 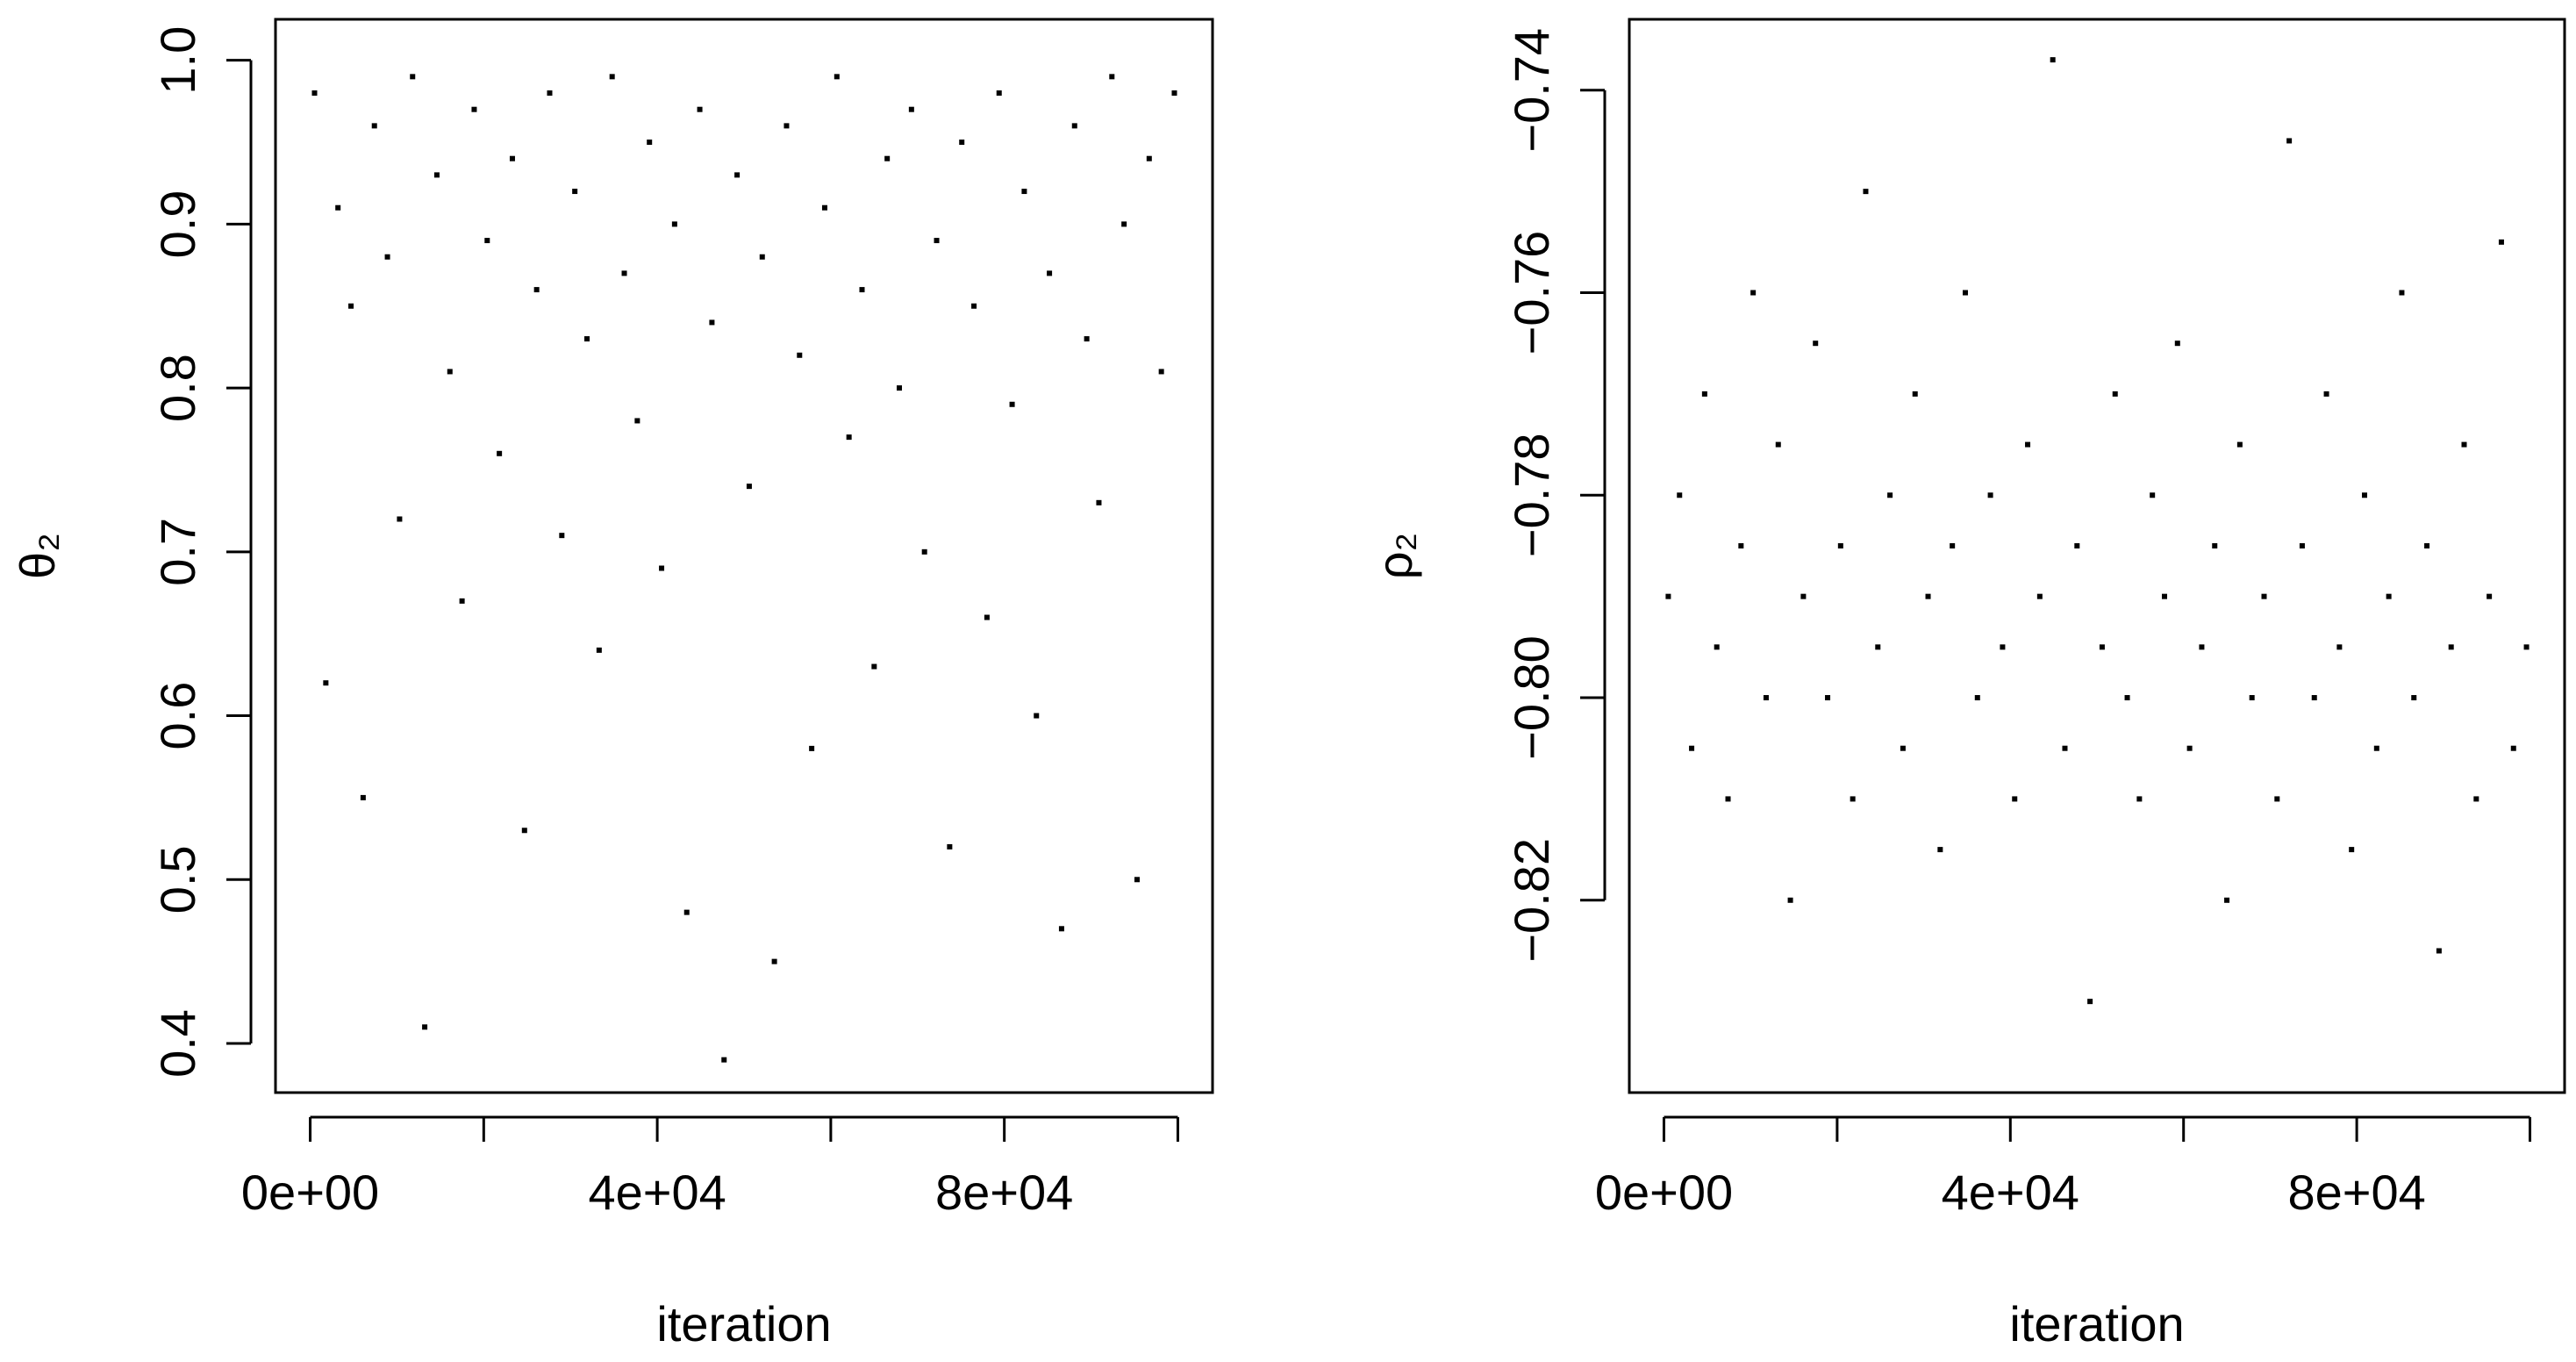 What do you see at coordinates (1531, 90) in the screenshot?
I see `y-tick-label: −0.74` at bounding box center [1531, 90].